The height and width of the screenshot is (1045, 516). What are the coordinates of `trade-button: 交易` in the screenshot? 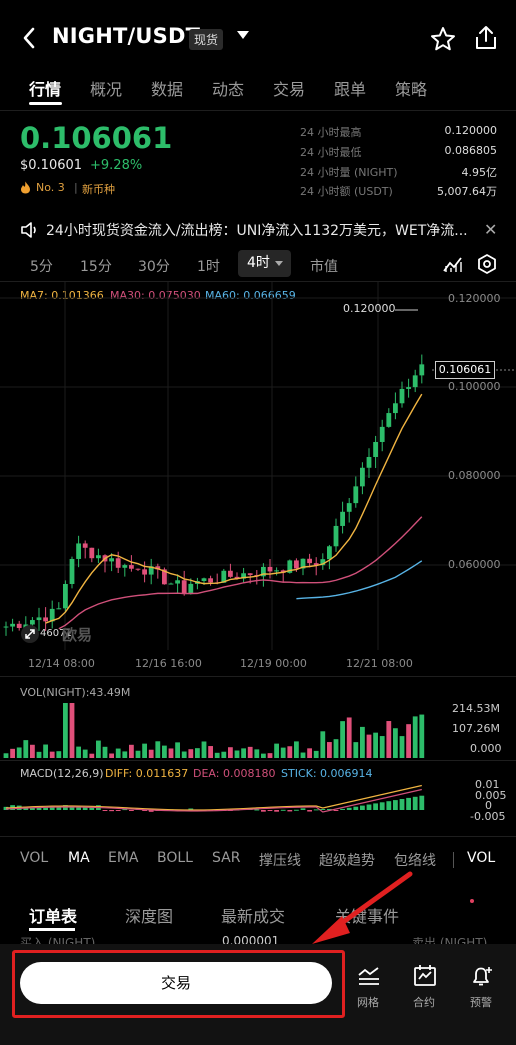 It's located at (176, 983).